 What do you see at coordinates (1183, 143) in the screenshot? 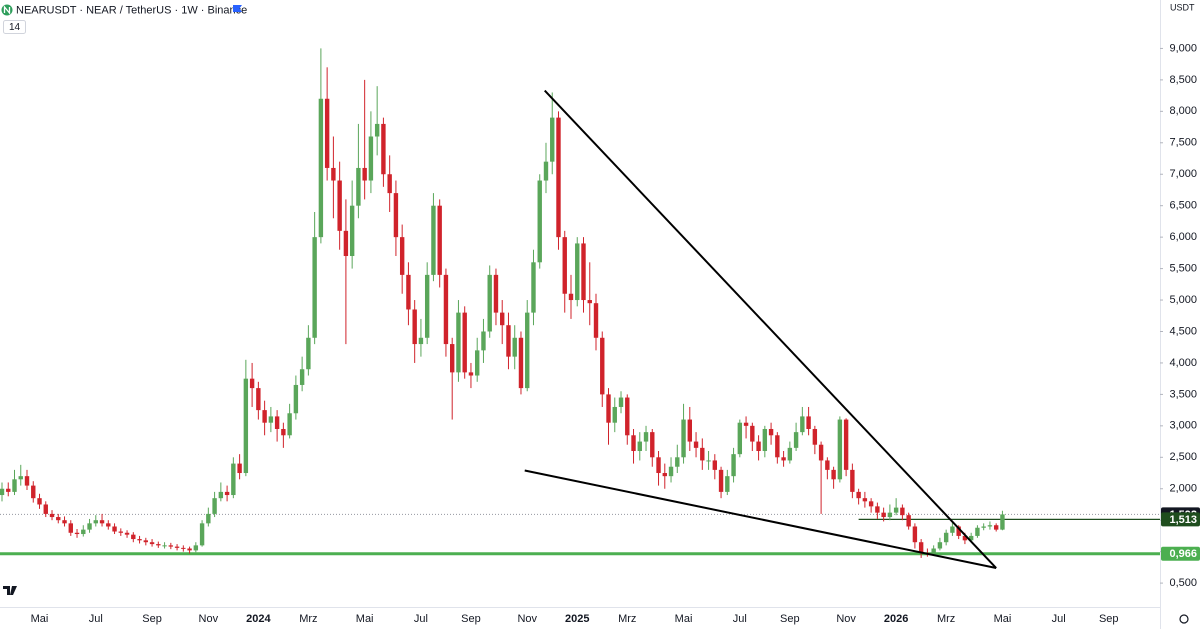
I see `y-tick-label: 7,500` at bounding box center [1183, 143].